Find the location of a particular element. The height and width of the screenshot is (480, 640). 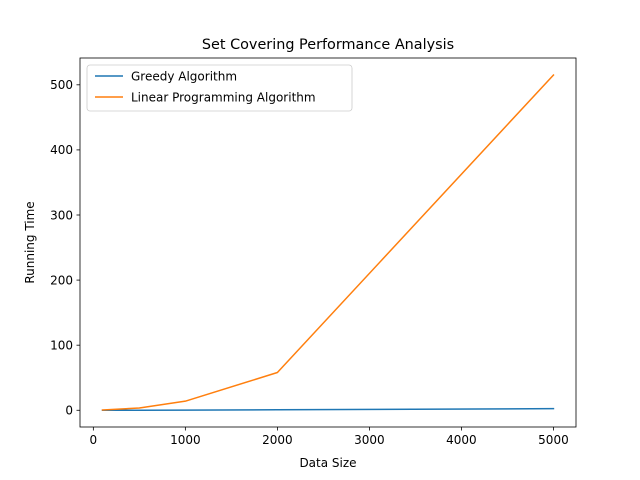

legend-box is located at coordinates (219, 88).